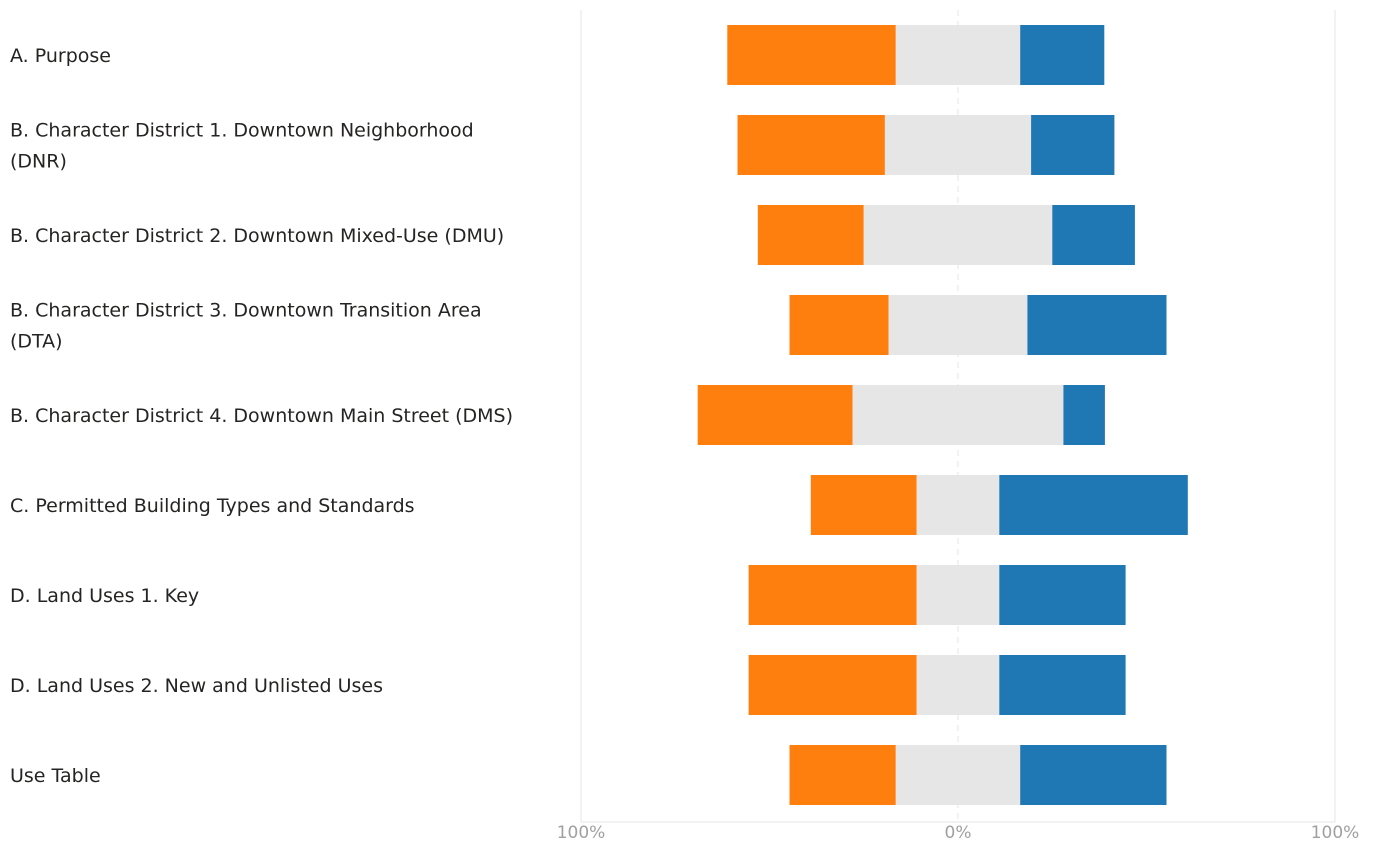 This screenshot has height=842, width=1373. I want to click on x-tick-label-3: 100%, so click(1335, 832).